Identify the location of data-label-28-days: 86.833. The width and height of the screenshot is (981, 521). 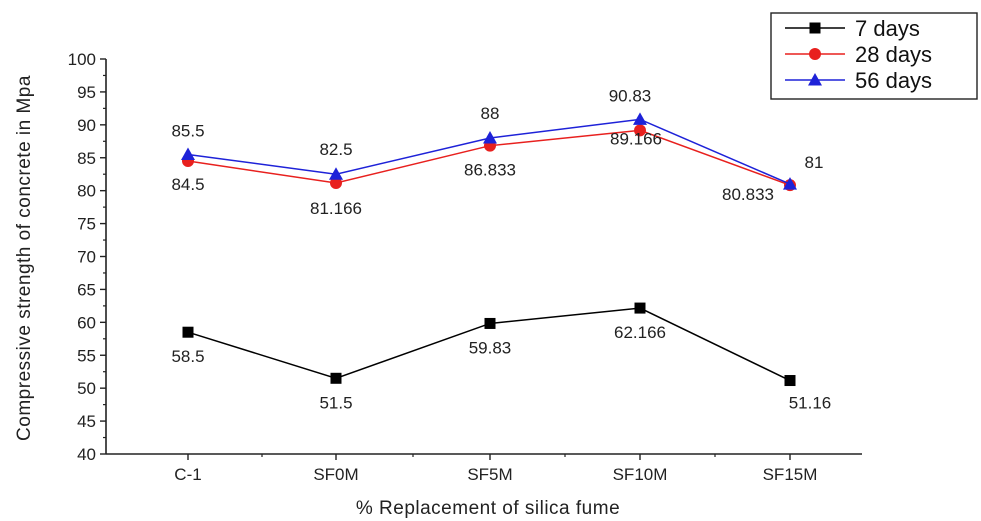
(490, 170).